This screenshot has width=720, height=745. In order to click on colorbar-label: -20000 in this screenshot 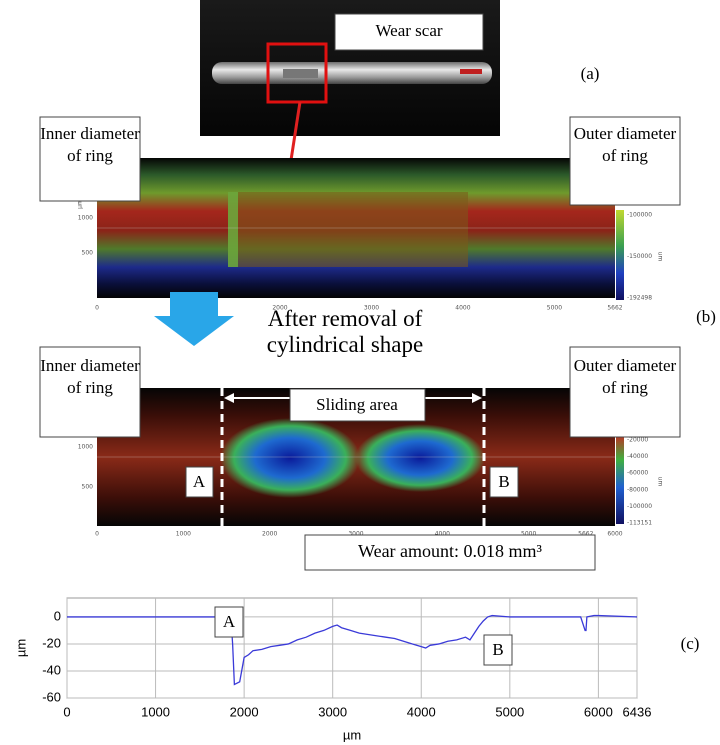, I will do `click(637, 440)`.